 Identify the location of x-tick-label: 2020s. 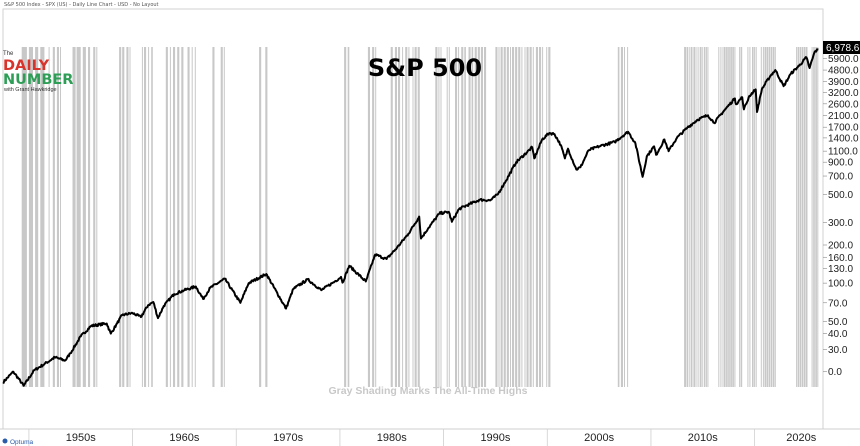
(801, 438).